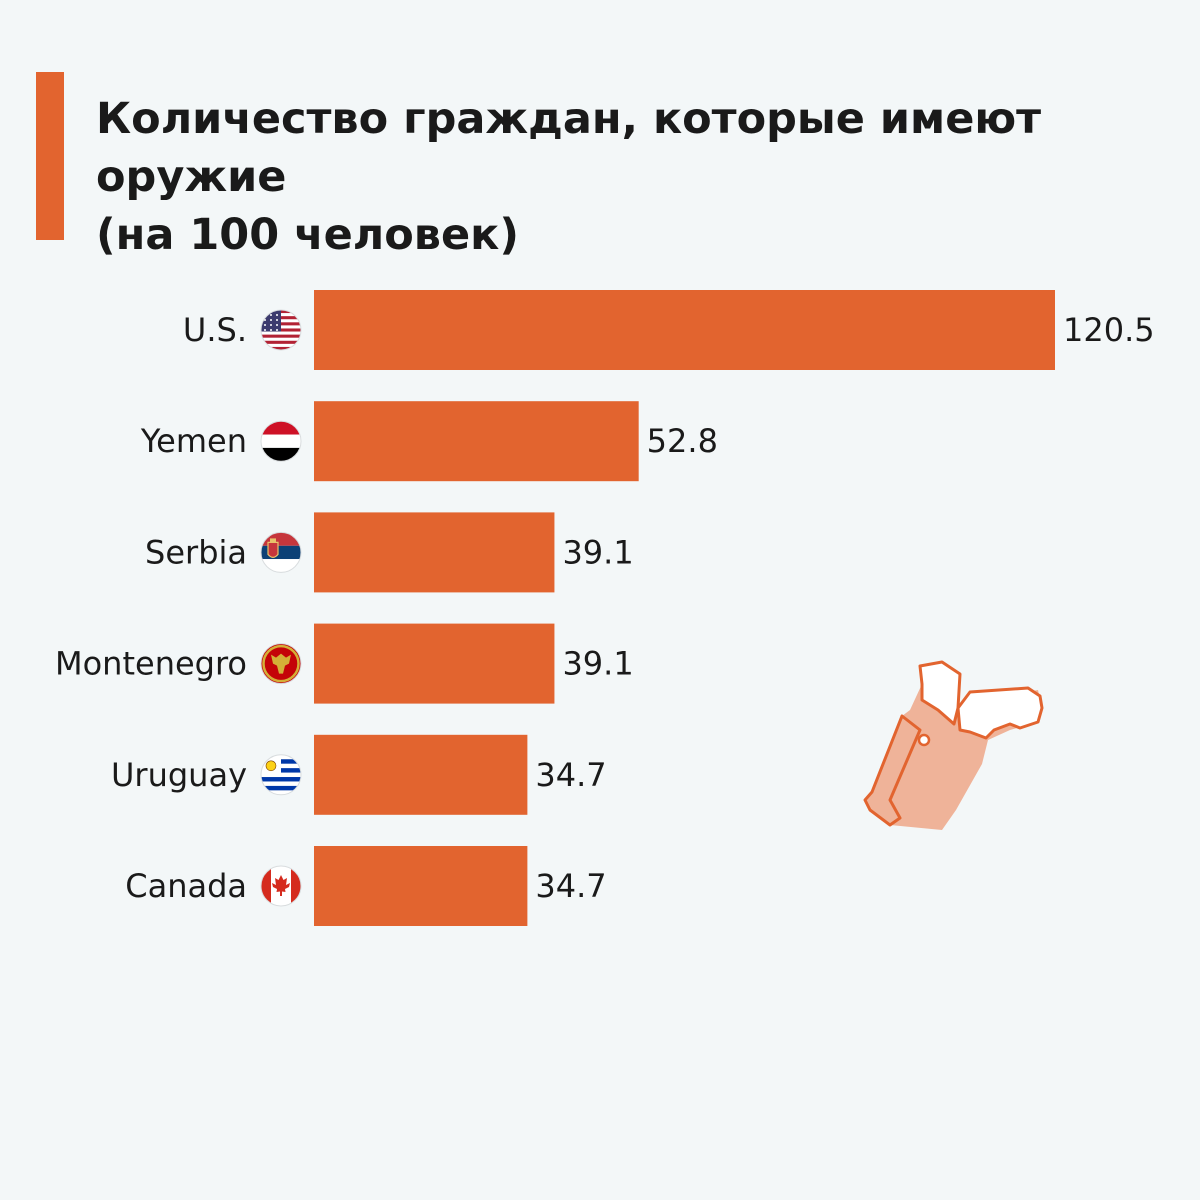 The height and width of the screenshot is (1200, 1200). What do you see at coordinates (1109, 330) in the screenshot?
I see `value-label: 120.5` at bounding box center [1109, 330].